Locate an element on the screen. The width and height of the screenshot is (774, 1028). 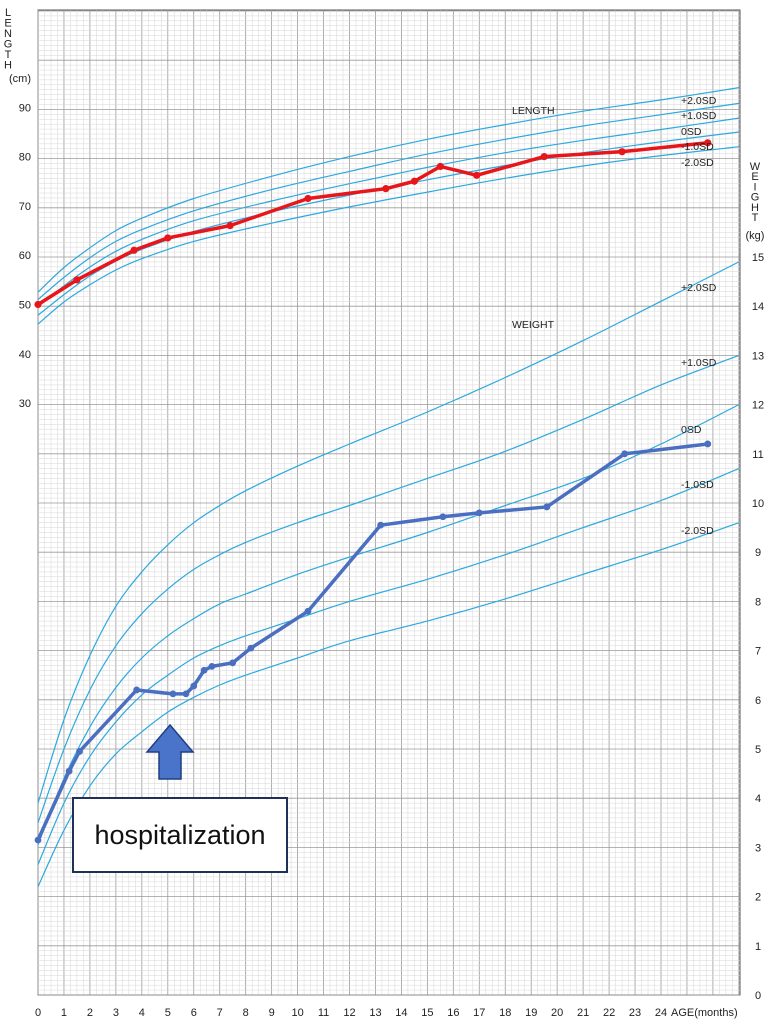
length-section-title: LENGTH is located at coordinates (533, 111).